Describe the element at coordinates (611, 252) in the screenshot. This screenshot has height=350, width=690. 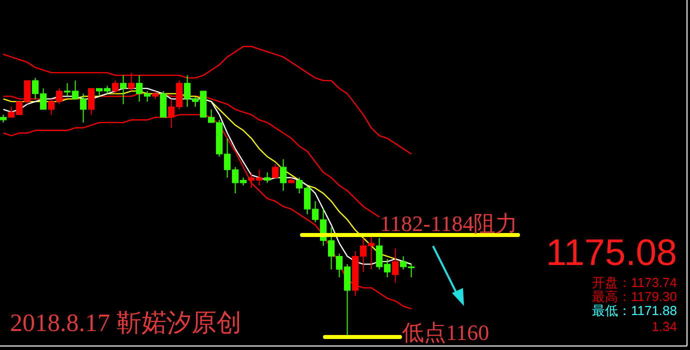
I see `text: 1175.08` at that location.